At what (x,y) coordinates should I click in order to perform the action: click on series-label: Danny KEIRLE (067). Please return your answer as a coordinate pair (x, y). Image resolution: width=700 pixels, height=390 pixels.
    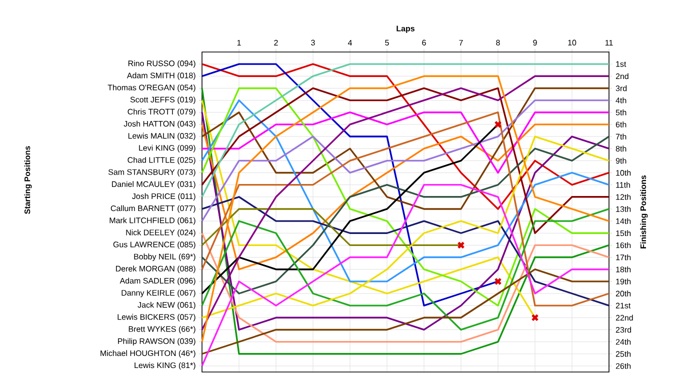
    Looking at the image, I should click on (159, 294).